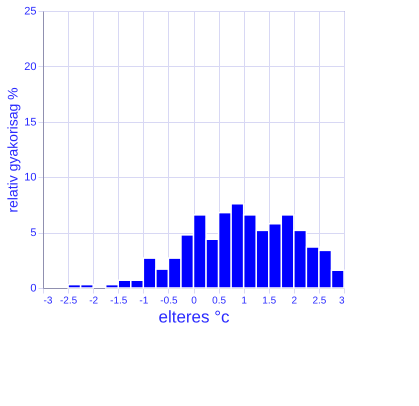 This screenshot has height=406, width=419. Describe the element at coordinates (30, 66) in the screenshot. I see `y-tick-label: 20` at that location.